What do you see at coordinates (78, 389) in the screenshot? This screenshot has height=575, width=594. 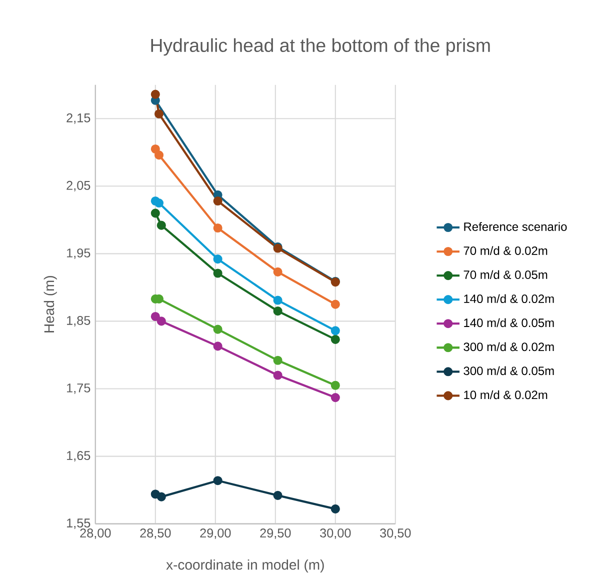 I see `y-tick-label: 1,75` at bounding box center [78, 389].